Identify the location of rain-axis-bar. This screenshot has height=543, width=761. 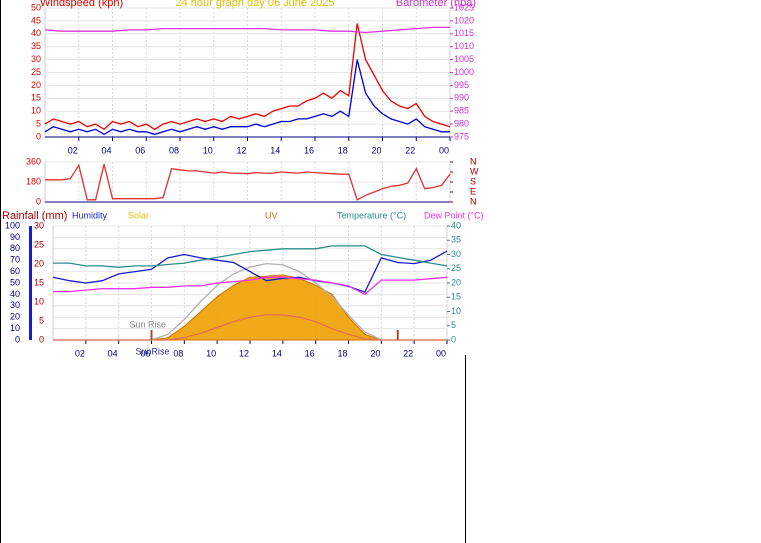
(30, 283).